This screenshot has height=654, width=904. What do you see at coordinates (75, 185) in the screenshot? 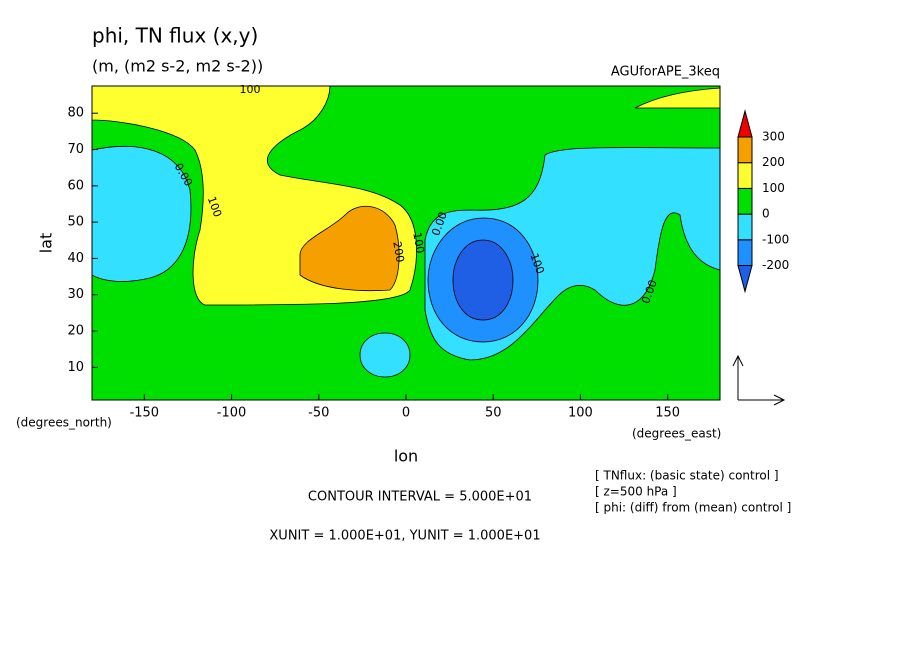
I see `y-tick-label: 60` at bounding box center [75, 185].